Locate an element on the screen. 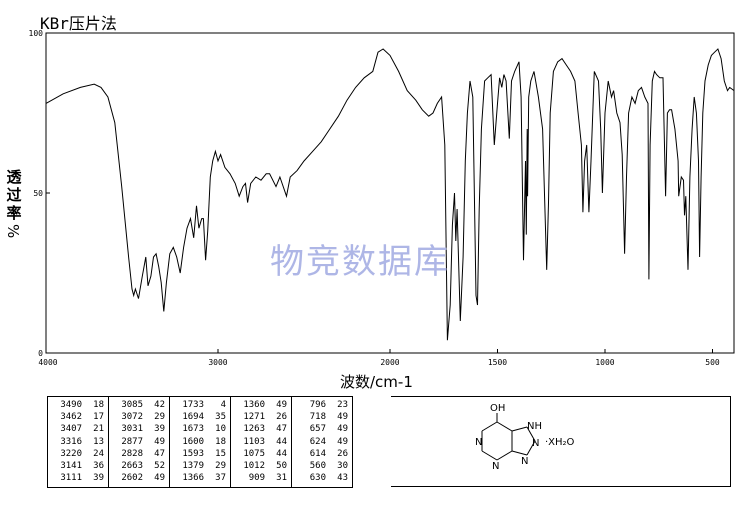 The height and width of the screenshot is (510, 737). y-tick-label: 50 is located at coordinates (38, 193).